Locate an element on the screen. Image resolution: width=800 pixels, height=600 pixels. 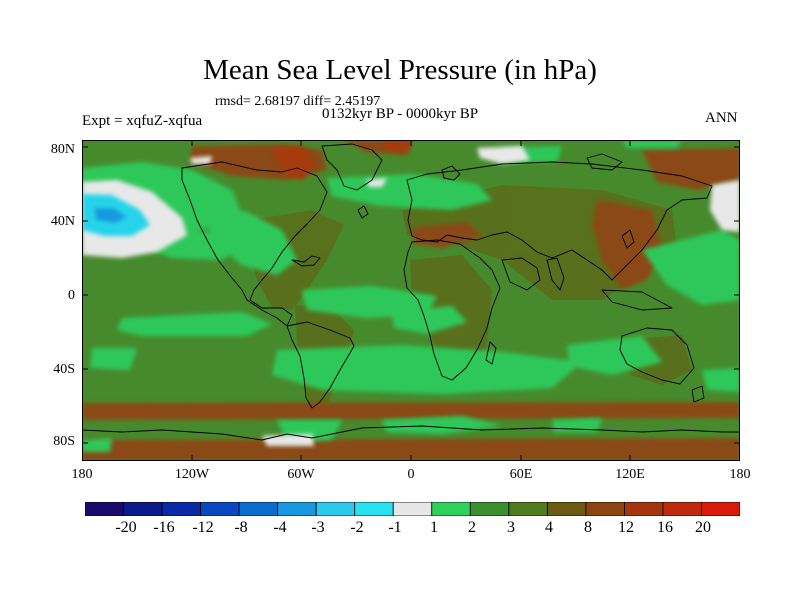
colorbar-label: -16 is located at coordinates (164, 527).